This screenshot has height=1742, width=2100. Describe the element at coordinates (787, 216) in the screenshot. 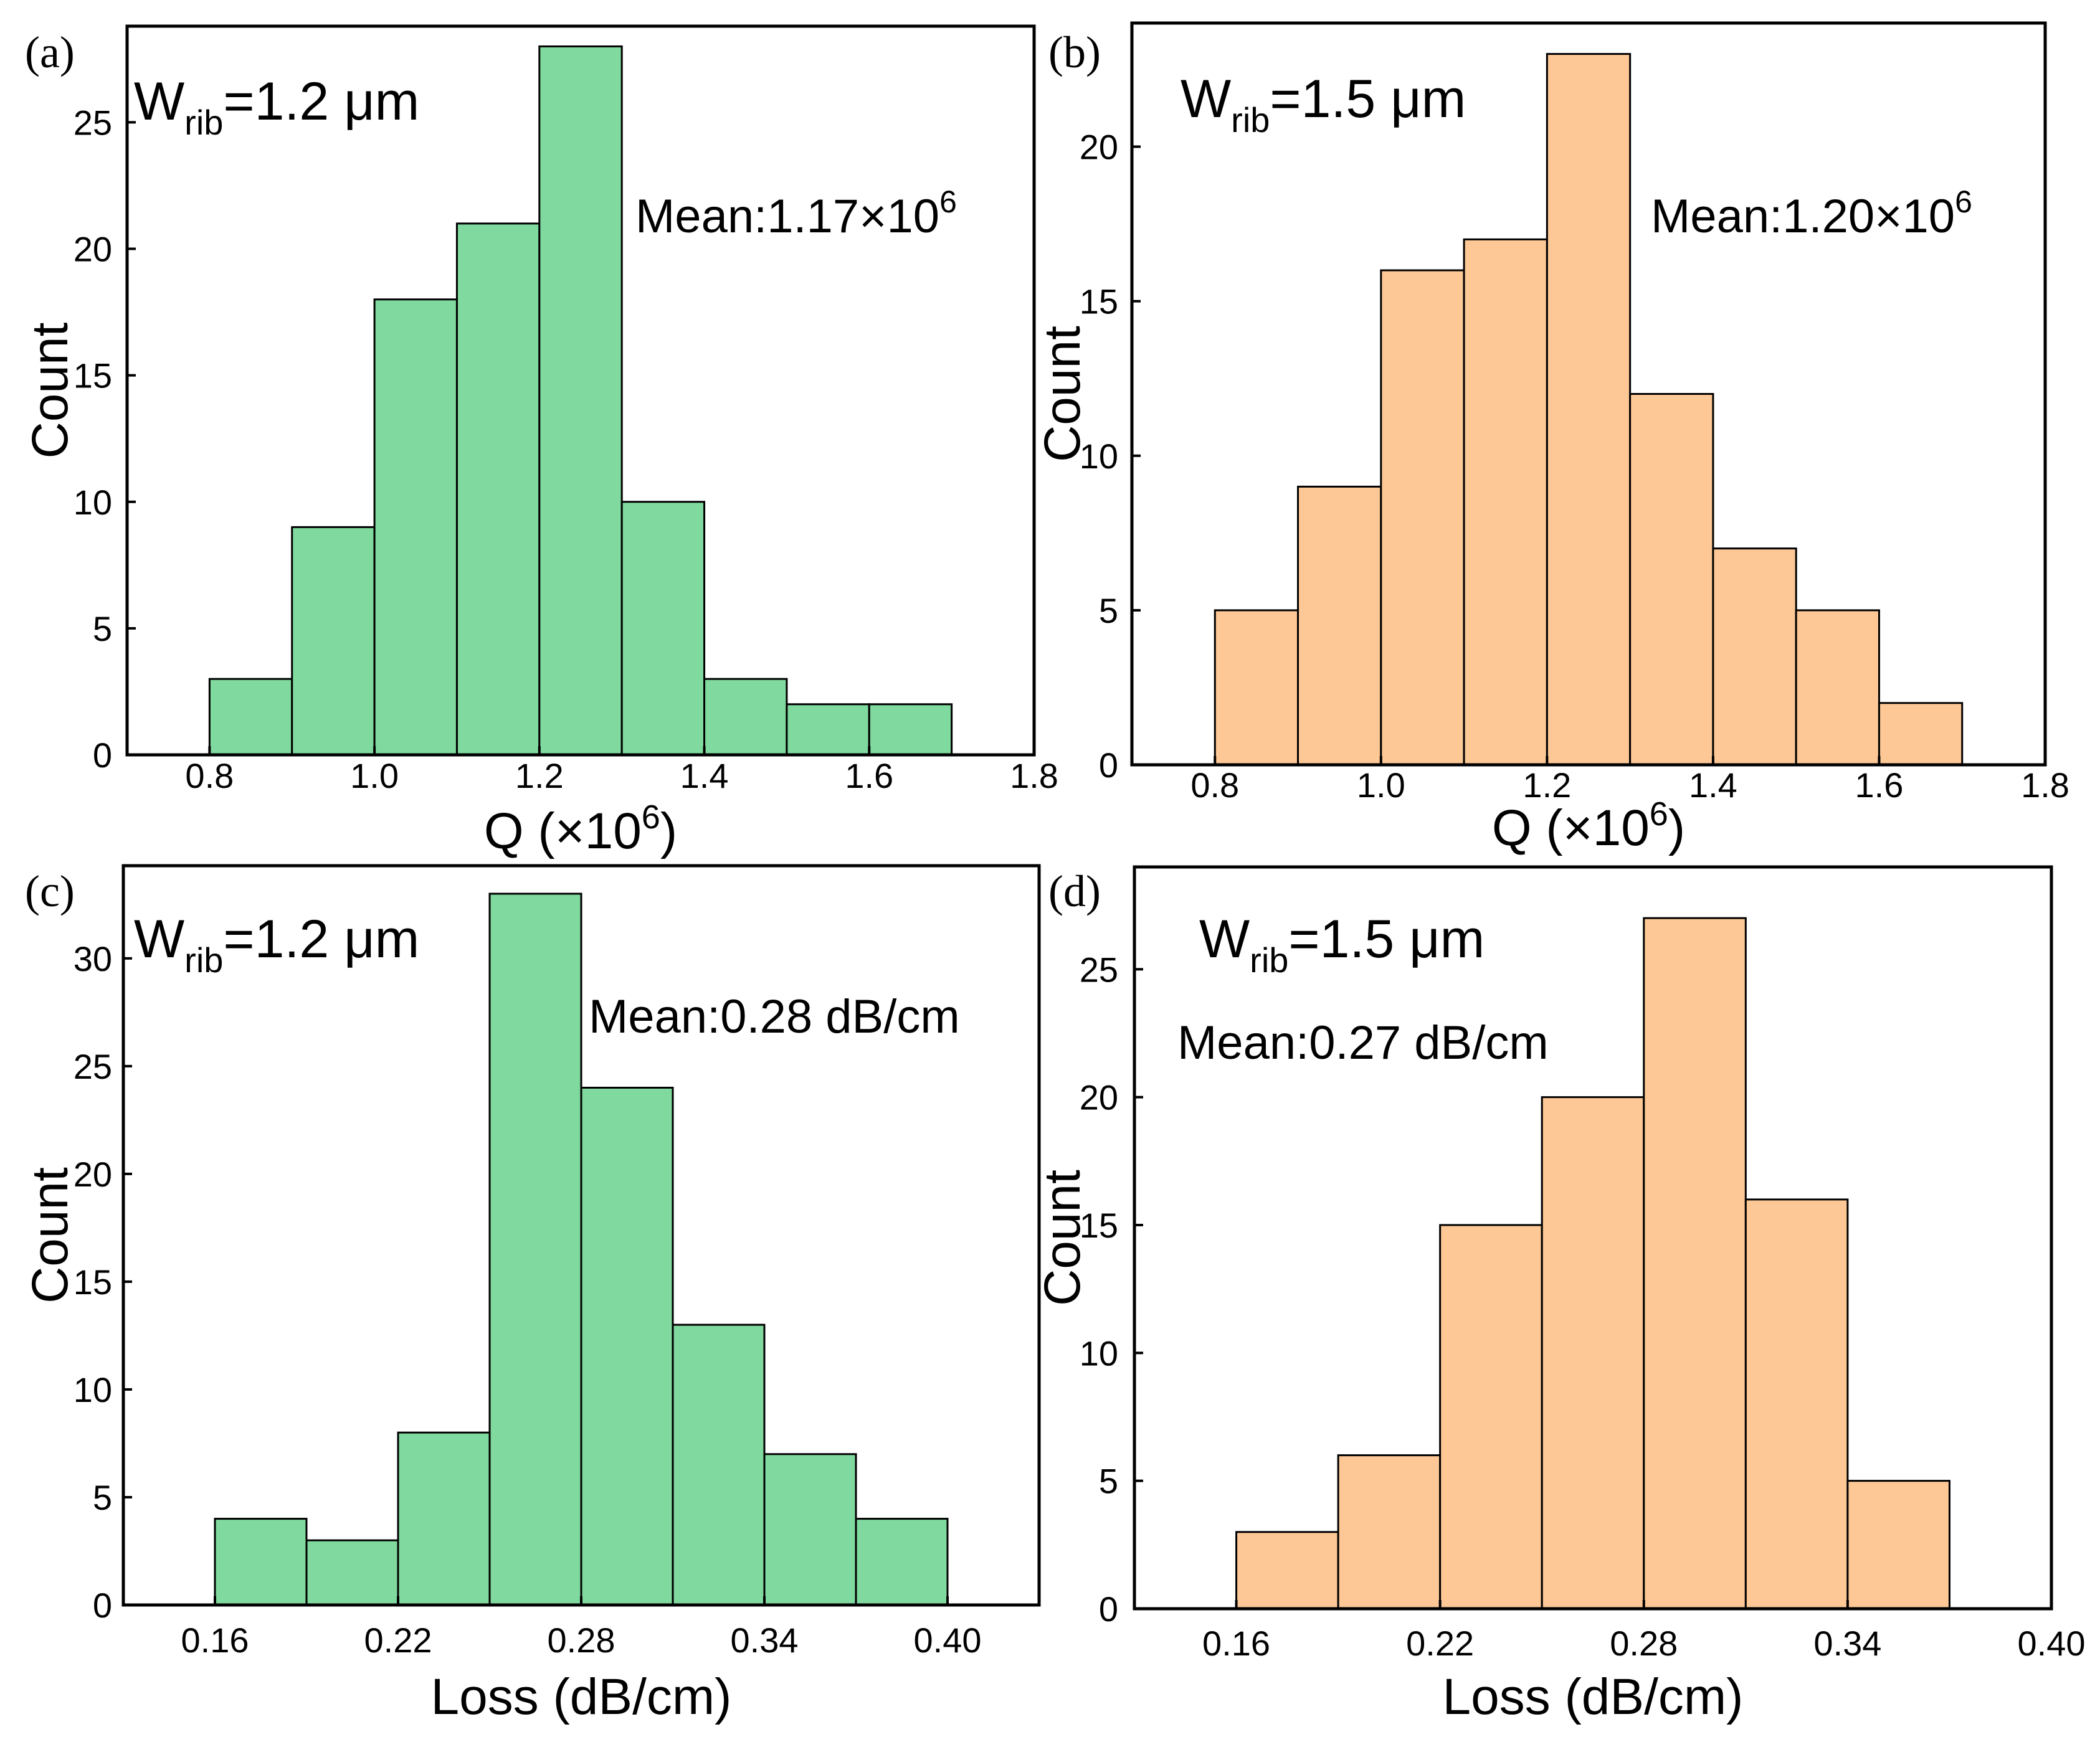

I see `mean-text: Mean:1.17×10` at that location.